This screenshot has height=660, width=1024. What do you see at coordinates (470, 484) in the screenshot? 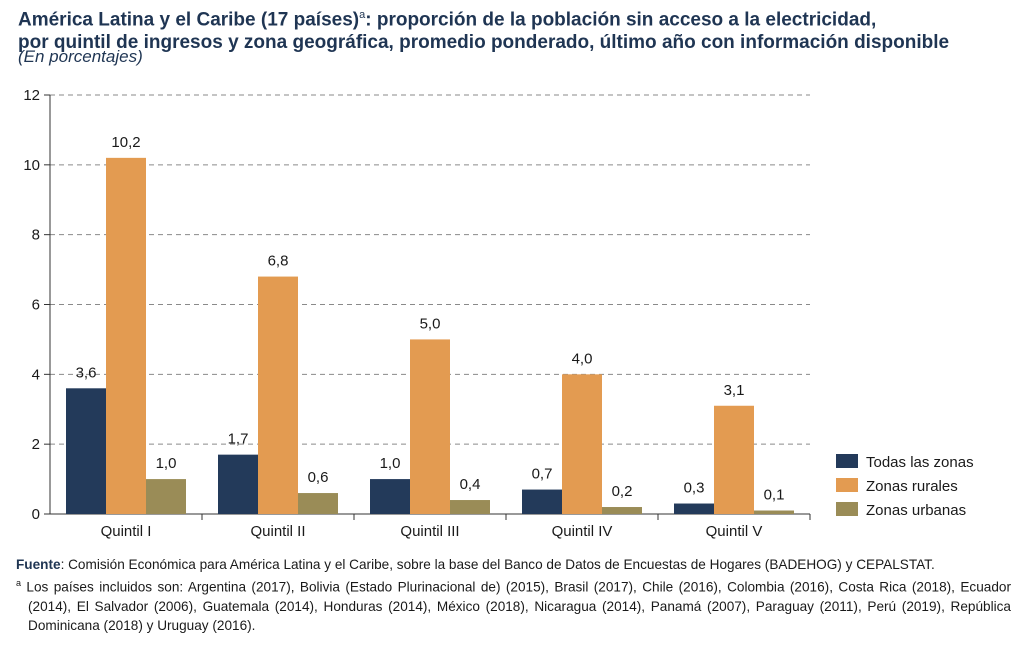
I see `data-label: 0,4` at bounding box center [470, 484].